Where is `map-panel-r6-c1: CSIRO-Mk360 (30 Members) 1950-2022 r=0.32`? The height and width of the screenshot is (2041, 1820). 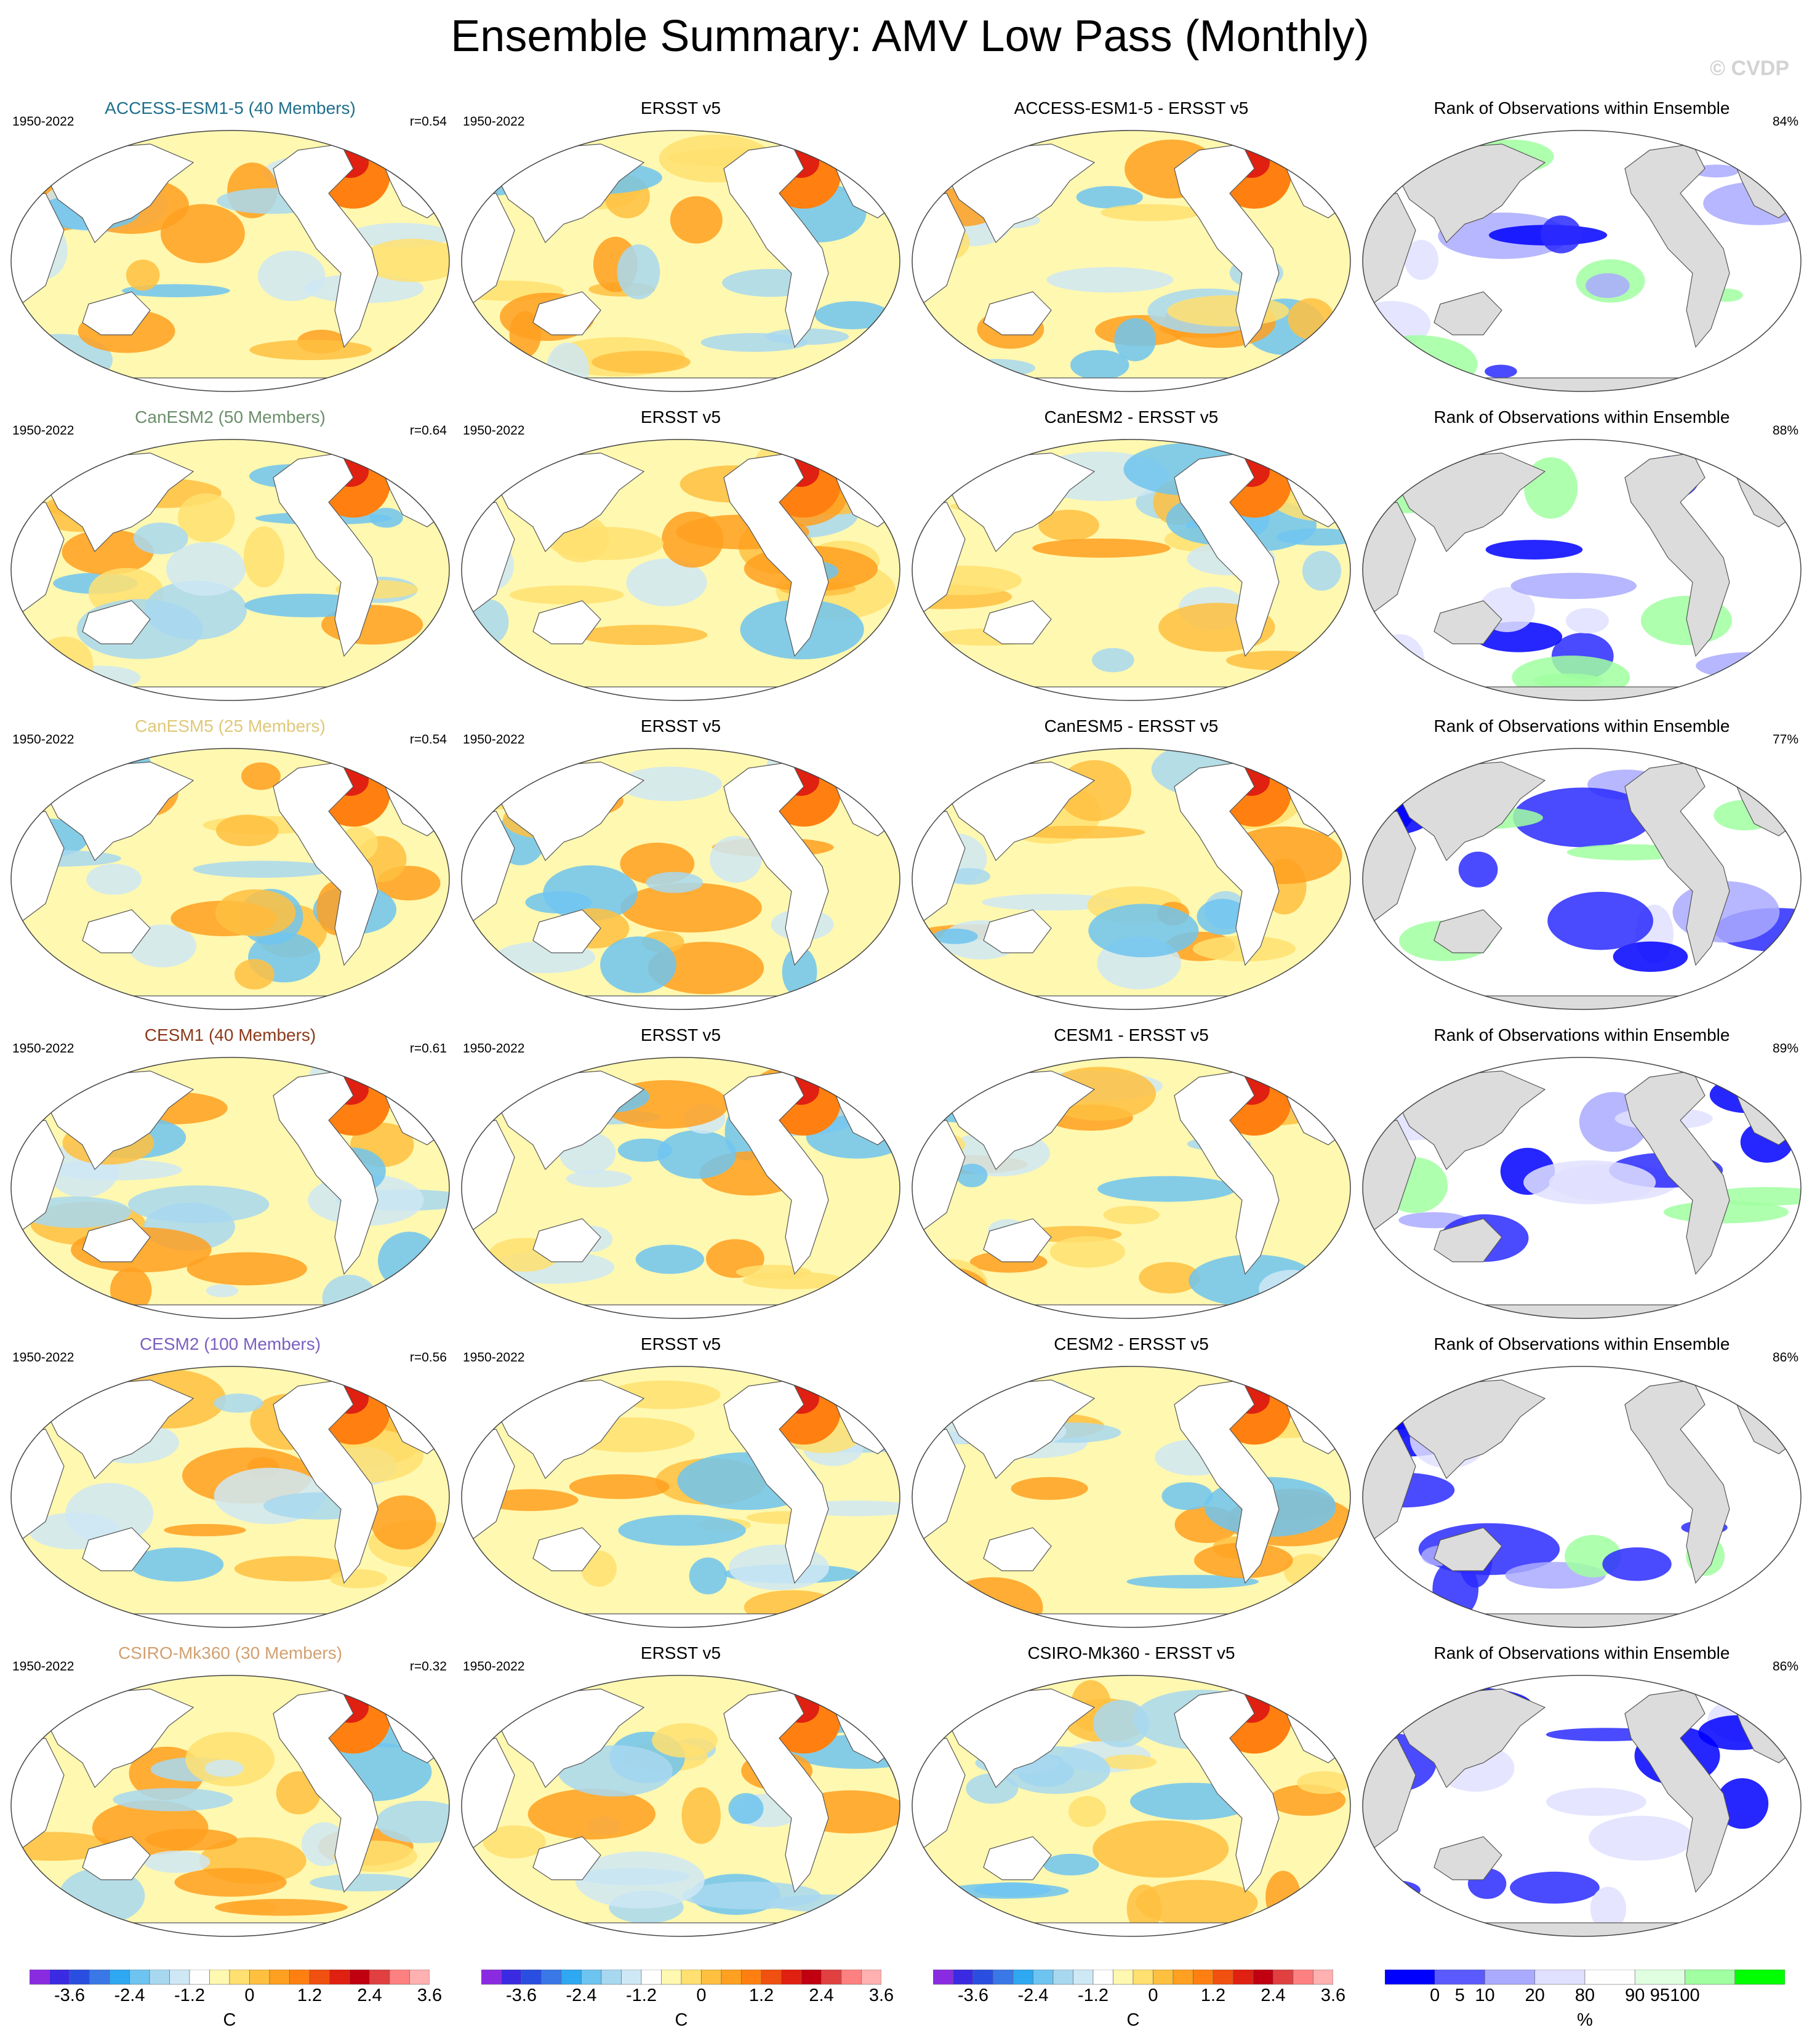
map-panel-r6-c1: CSIRO-Mk360 (30 Members) 1950-2022 r=0.32 is located at coordinates (231, 1797).